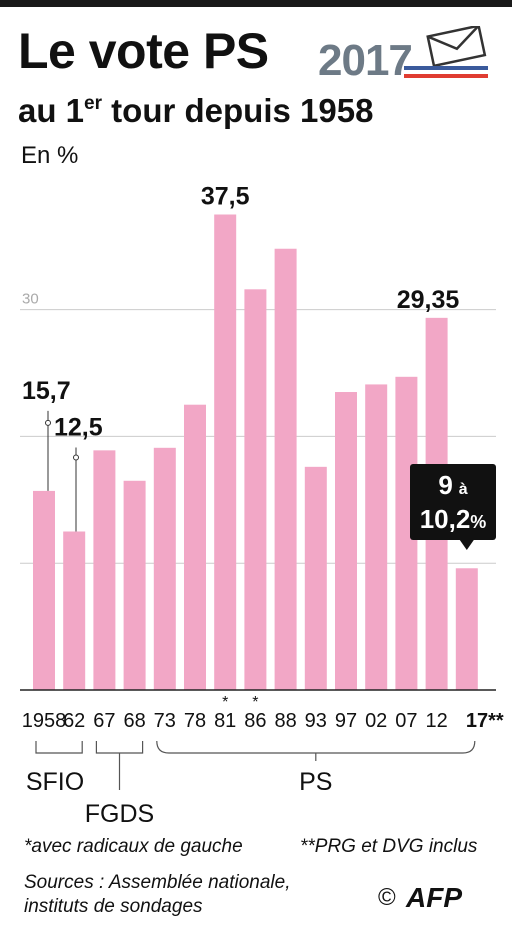 Image resolution: width=512 pixels, height=936 pixels. What do you see at coordinates (195, 721) in the screenshot?
I see `x-tick-label-78: 78` at bounding box center [195, 721].